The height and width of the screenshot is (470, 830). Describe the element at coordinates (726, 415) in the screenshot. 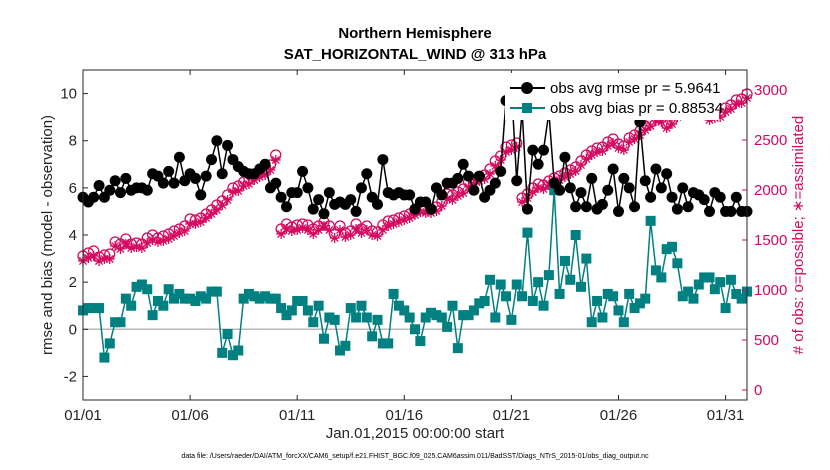

I see `x-tick-label: 01/31` at that location.